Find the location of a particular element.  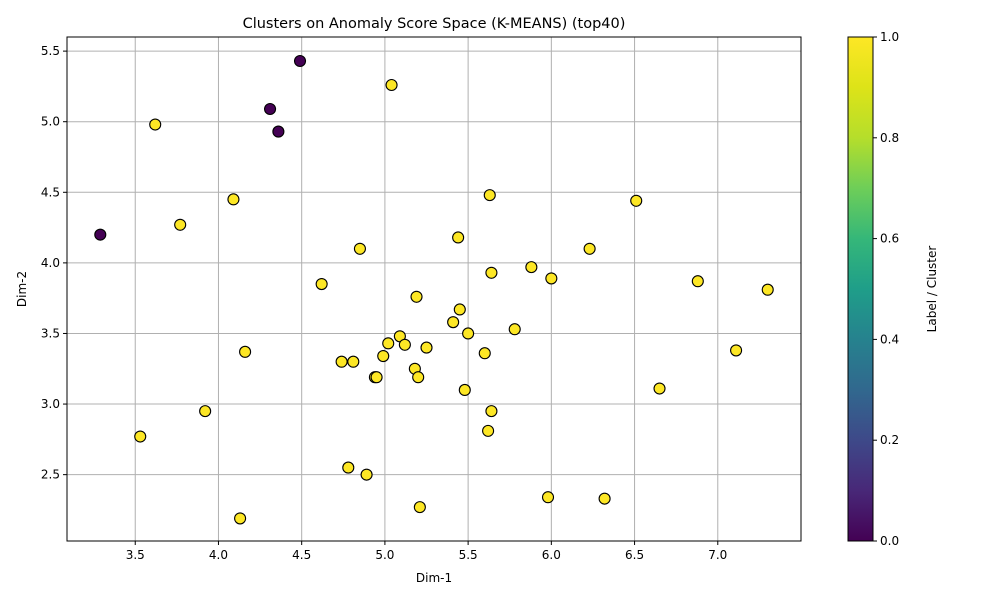

y-tick-label: 3.0 is located at coordinates (50, 404).